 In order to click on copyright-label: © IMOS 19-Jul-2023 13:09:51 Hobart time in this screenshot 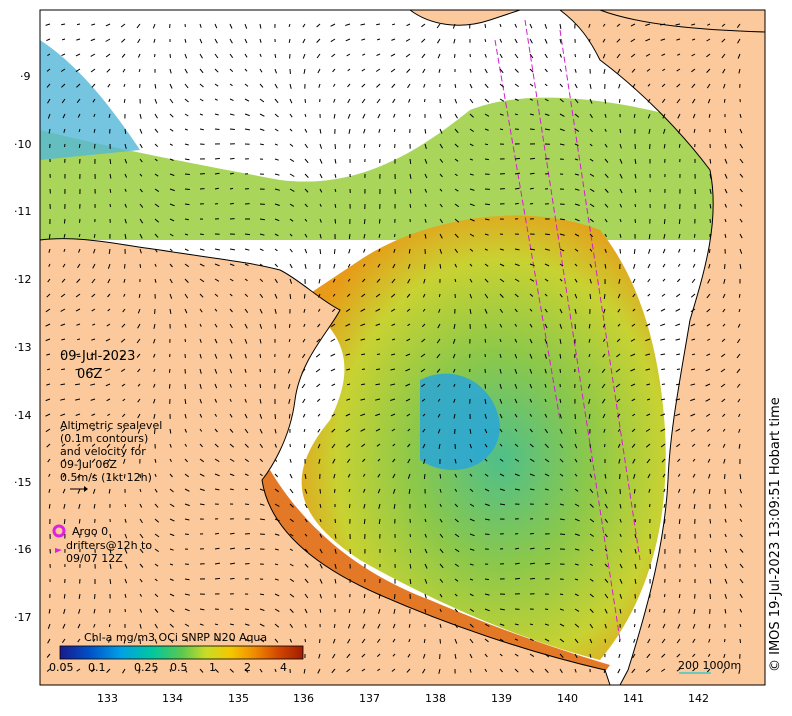, I will do `click(775, 534)`.